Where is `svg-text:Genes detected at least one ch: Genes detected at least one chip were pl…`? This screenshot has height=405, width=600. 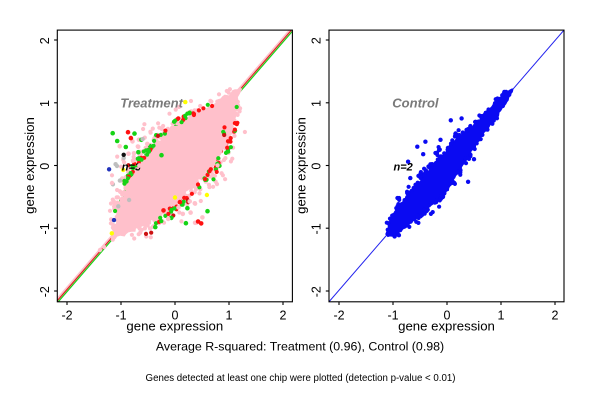
svg-text:Genes detected at least one ch: Genes detected at least one chip were pl… is located at coordinates (301, 378).